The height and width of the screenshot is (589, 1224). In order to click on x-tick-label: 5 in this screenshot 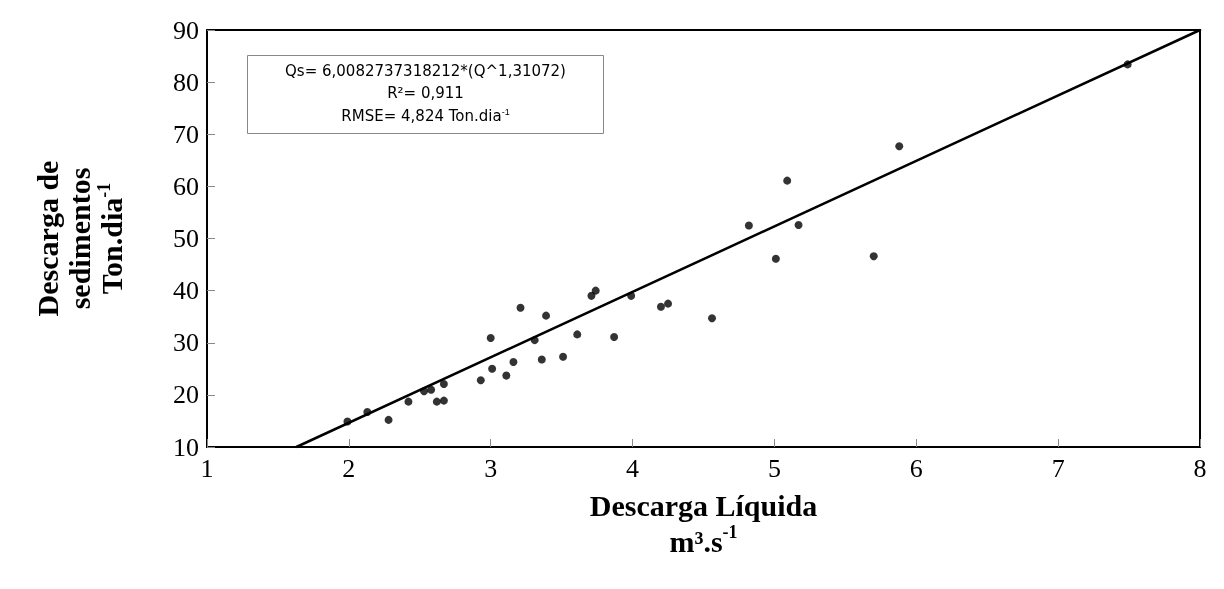, I will do `click(774, 468)`.